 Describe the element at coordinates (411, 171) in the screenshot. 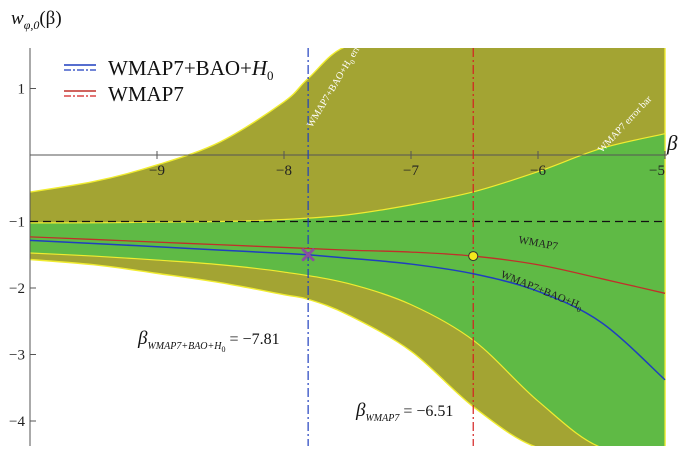

I see `x-tick-label: −7` at that location.